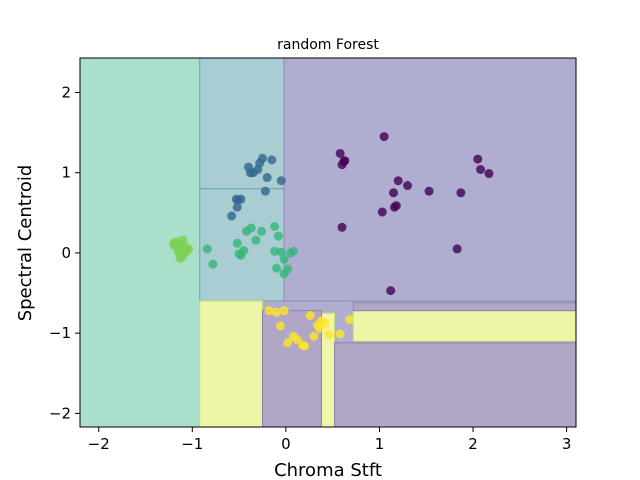 This screenshot has height=480, width=640. I want to click on y-tick-label: −1, so click(60, 333).